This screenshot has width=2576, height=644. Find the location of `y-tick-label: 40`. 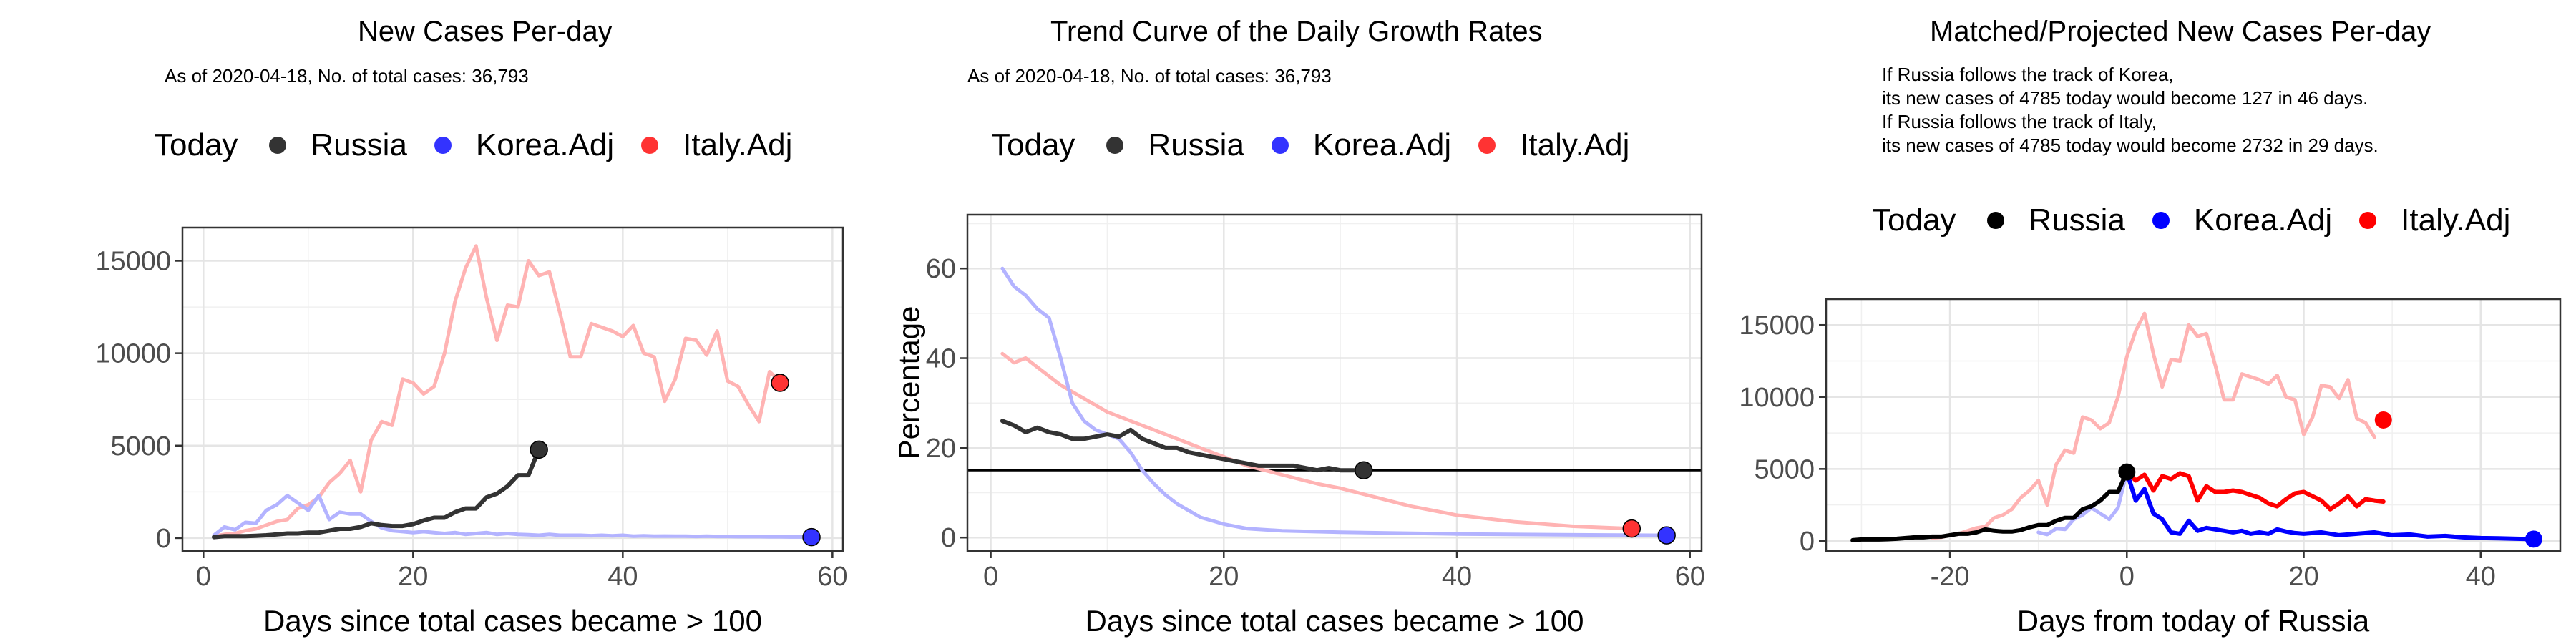

y-tick-label: 40 is located at coordinates (941, 359).